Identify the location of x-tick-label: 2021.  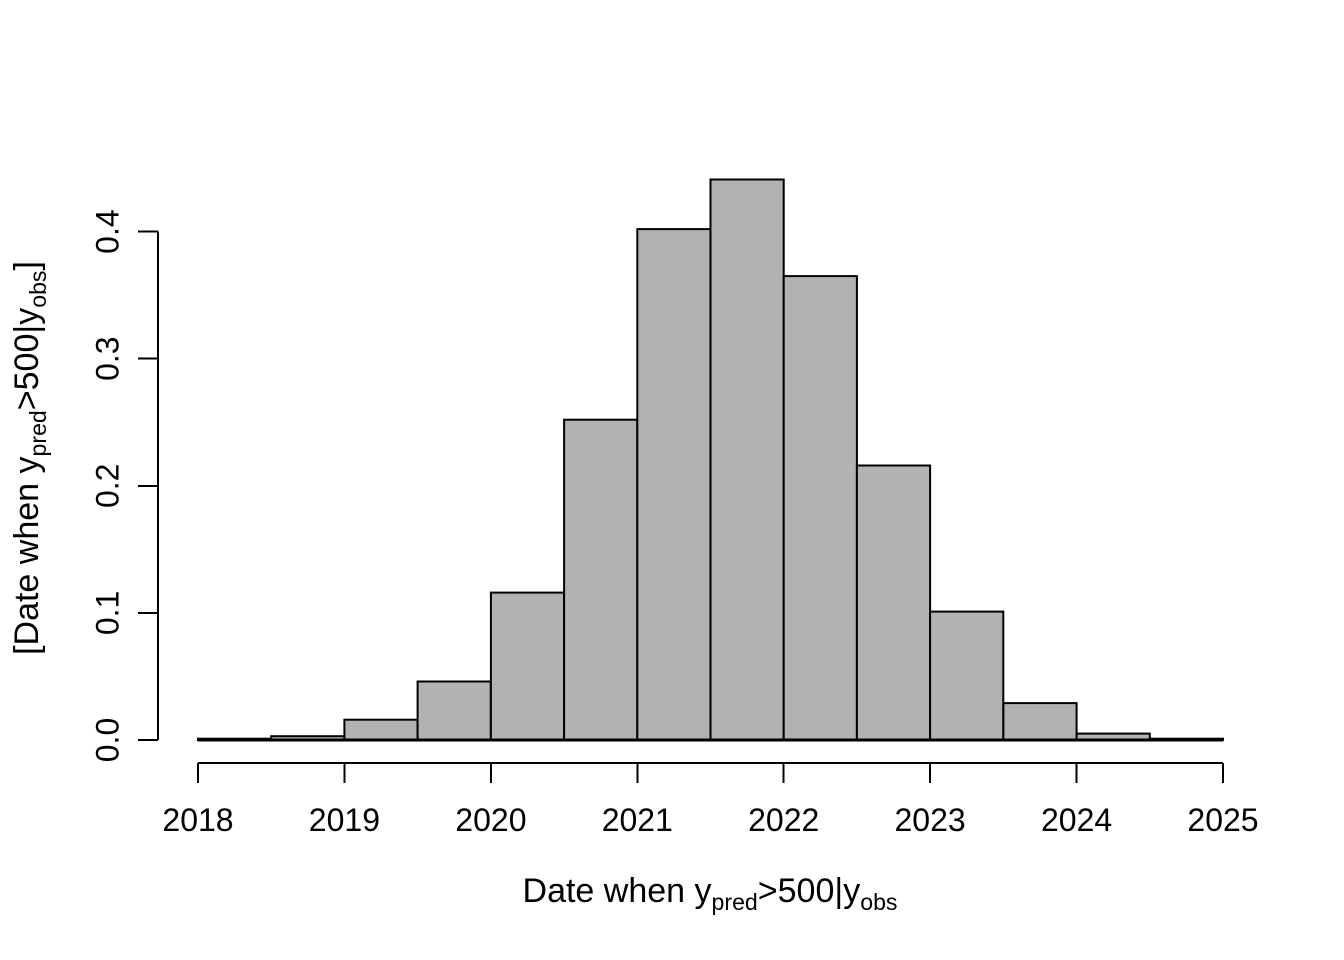
(637, 820).